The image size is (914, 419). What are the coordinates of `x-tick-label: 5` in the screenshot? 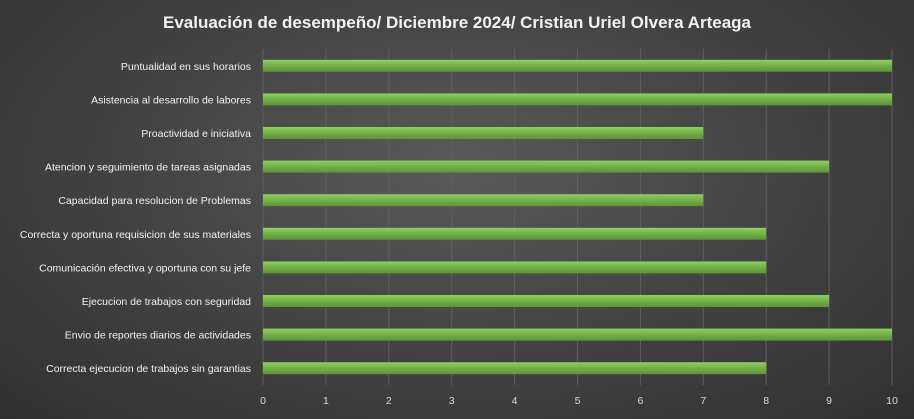 It's located at (578, 401).